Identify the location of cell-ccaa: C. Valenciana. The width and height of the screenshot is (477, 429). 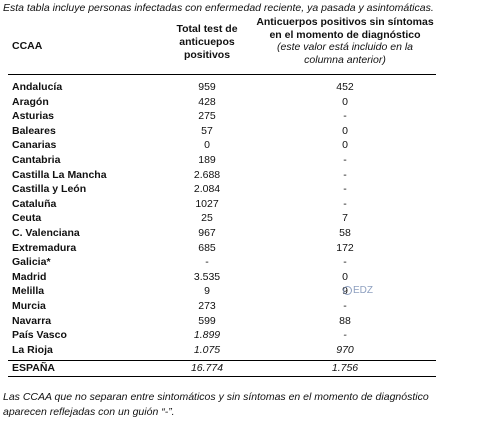
(46, 232).